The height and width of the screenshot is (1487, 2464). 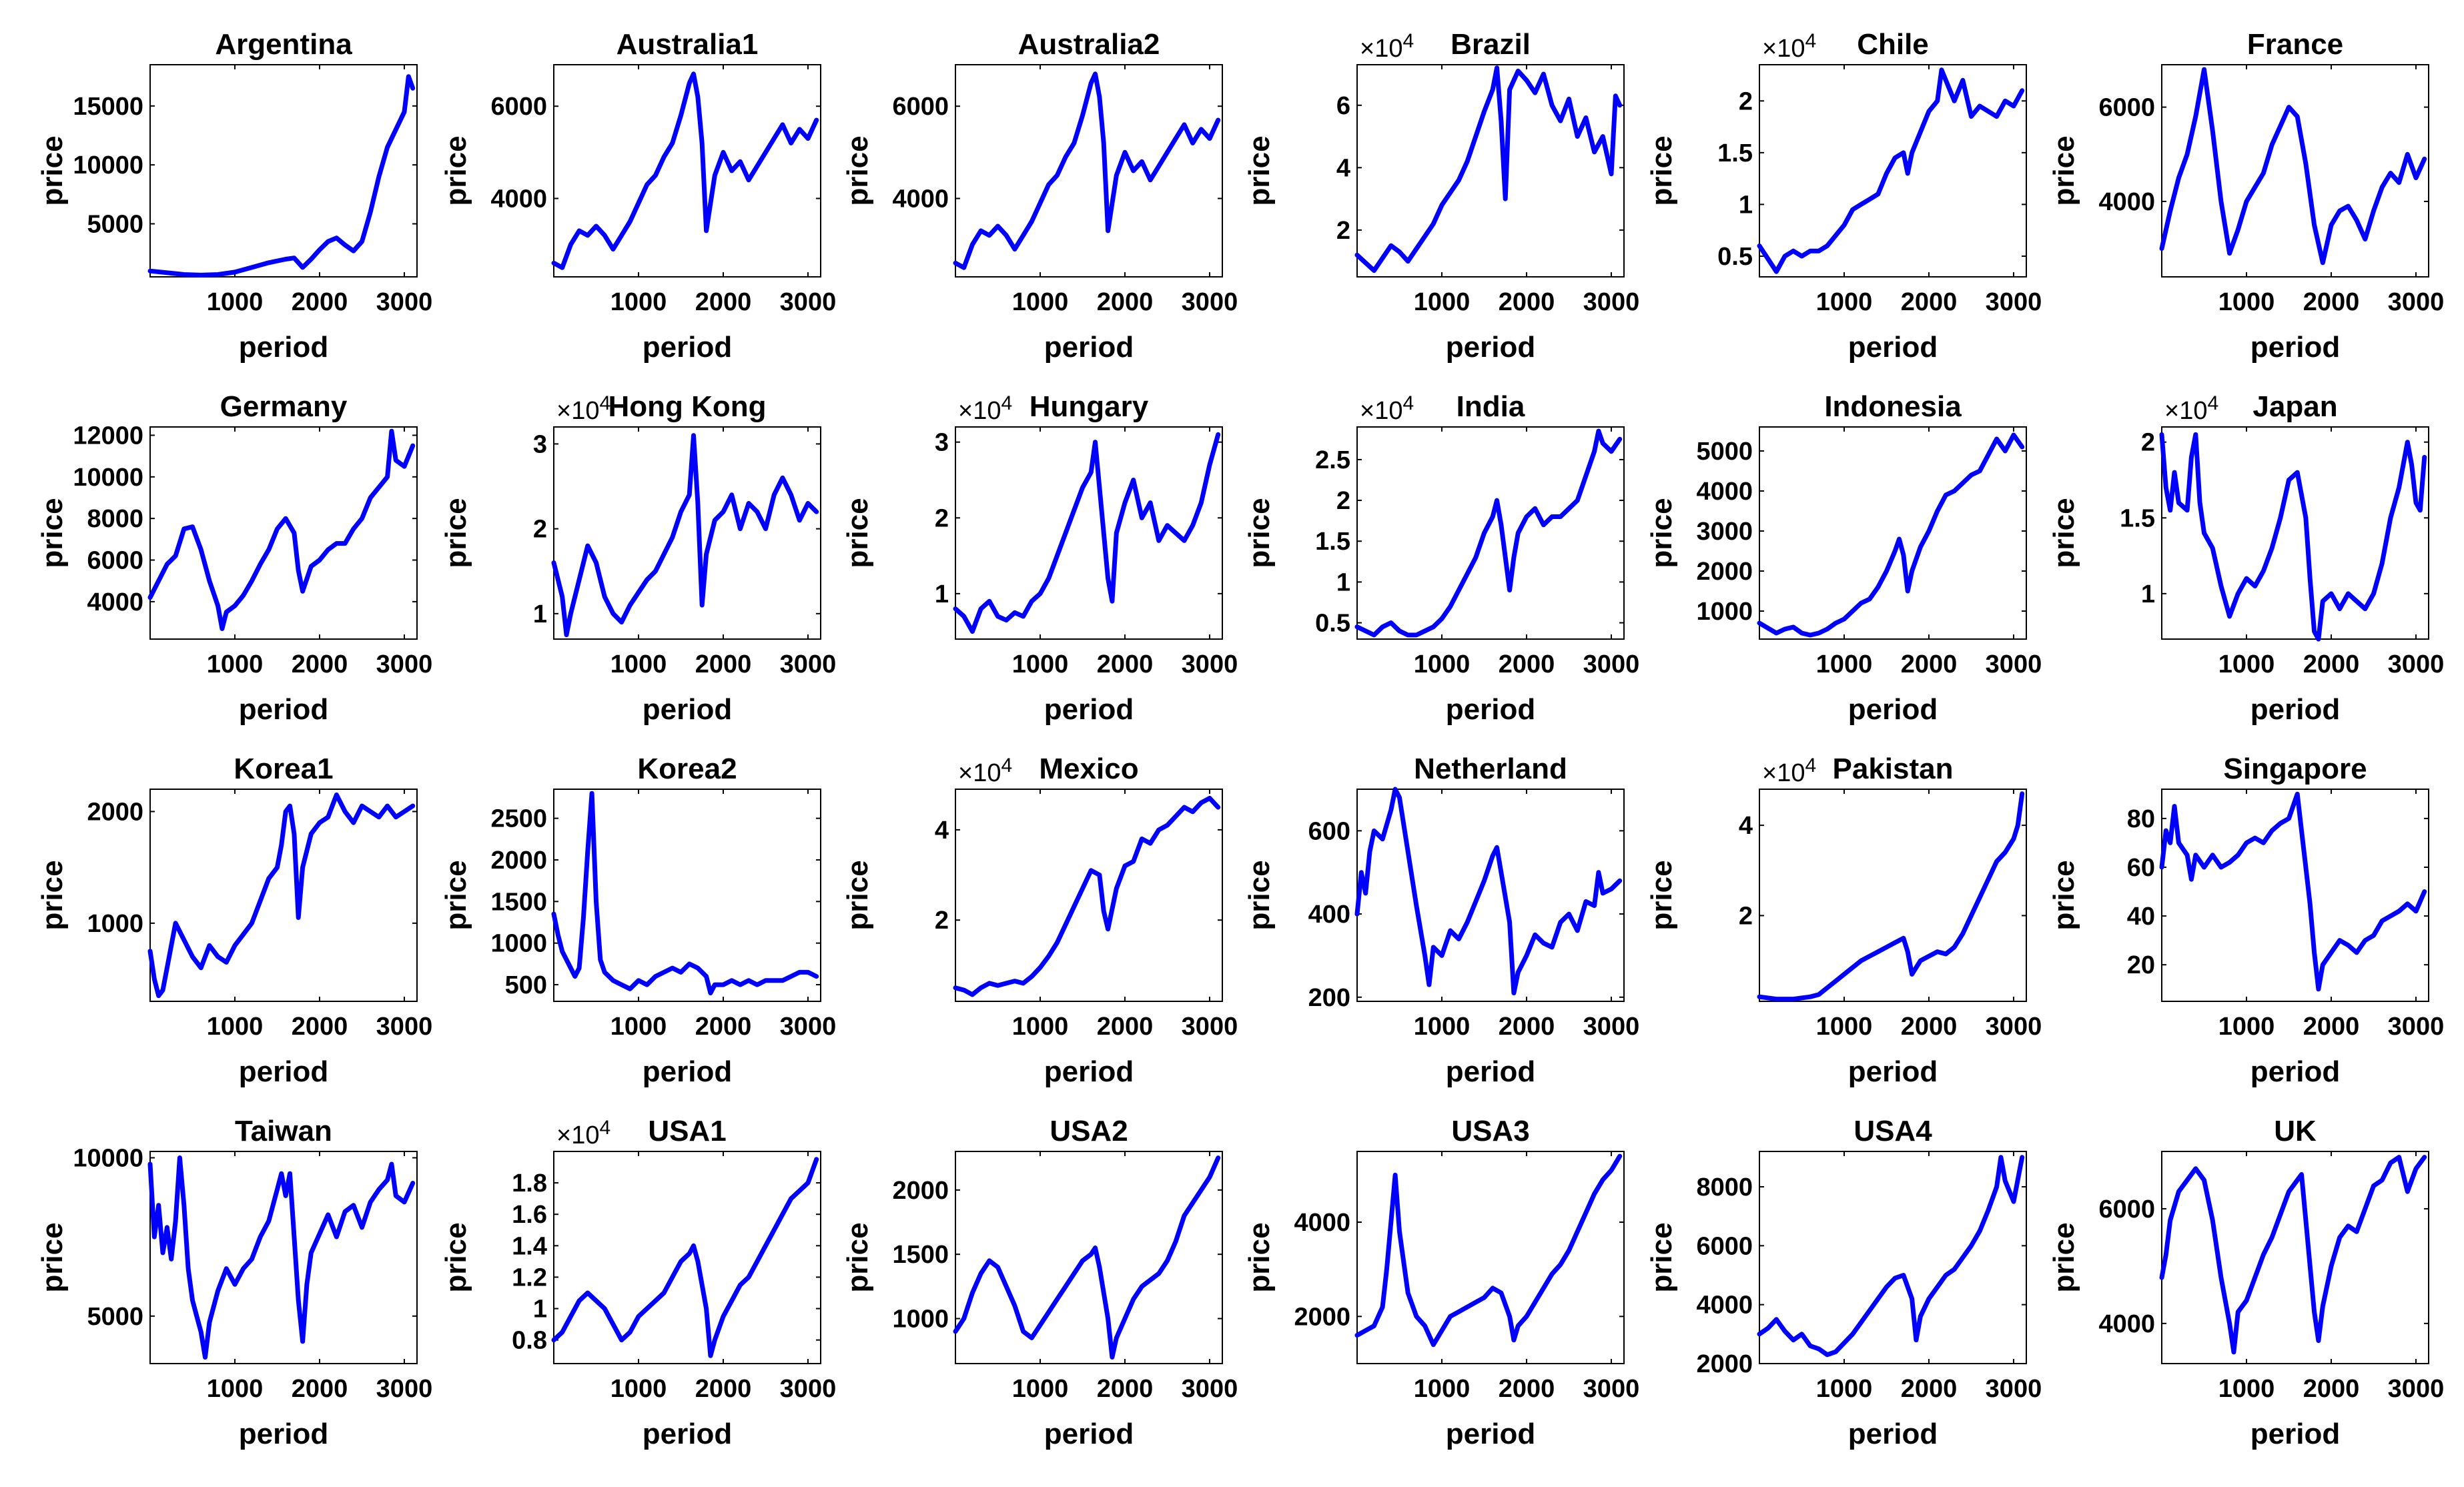 I want to click on panel-title: USA3, so click(x=1490, y=1131).